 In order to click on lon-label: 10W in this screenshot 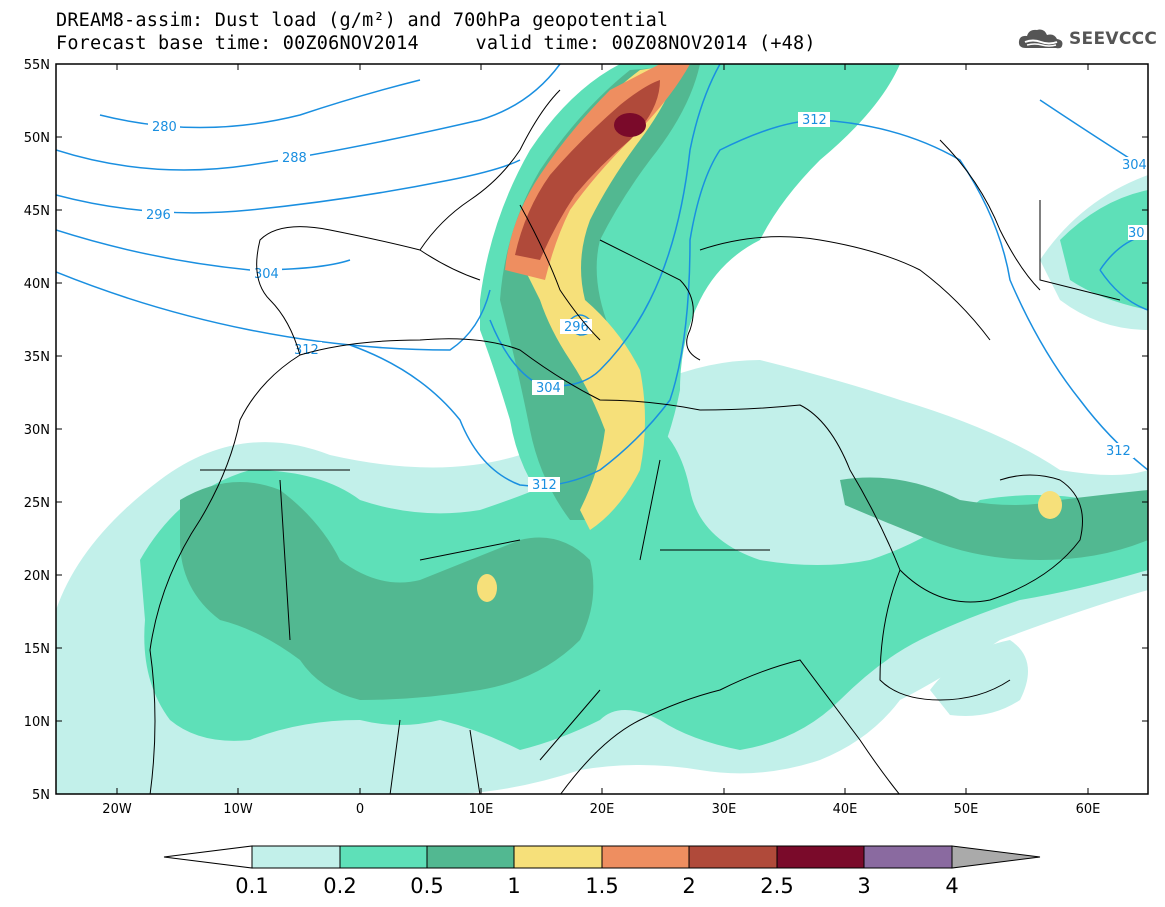, I will do `click(238, 809)`.